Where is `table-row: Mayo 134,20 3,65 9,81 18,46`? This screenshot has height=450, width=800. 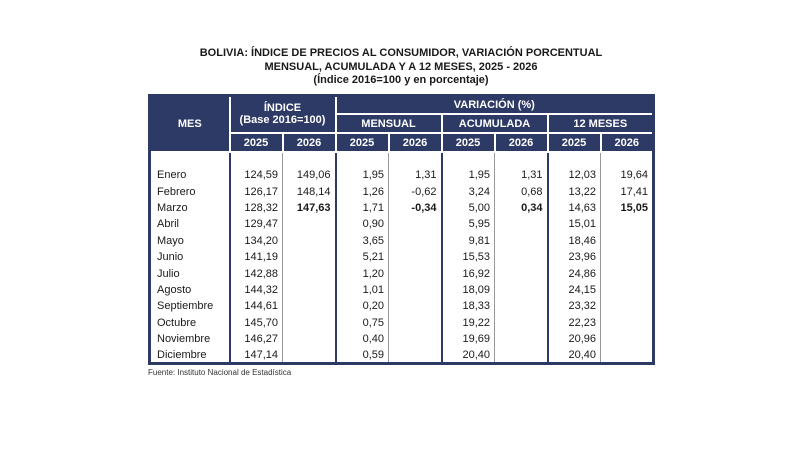
table-row: Mayo 134,20 3,65 9,81 18,46 is located at coordinates (401, 240).